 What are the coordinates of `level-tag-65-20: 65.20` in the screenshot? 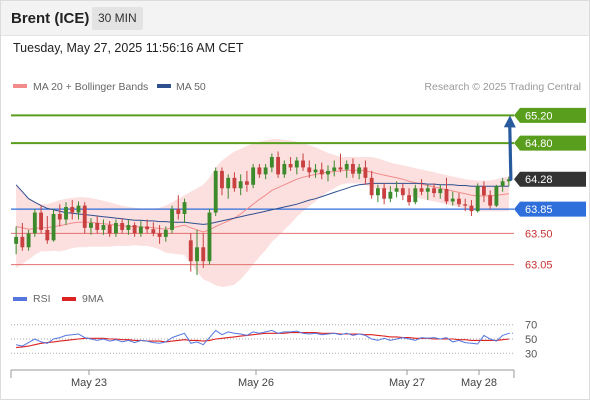 It's located at (550, 115).